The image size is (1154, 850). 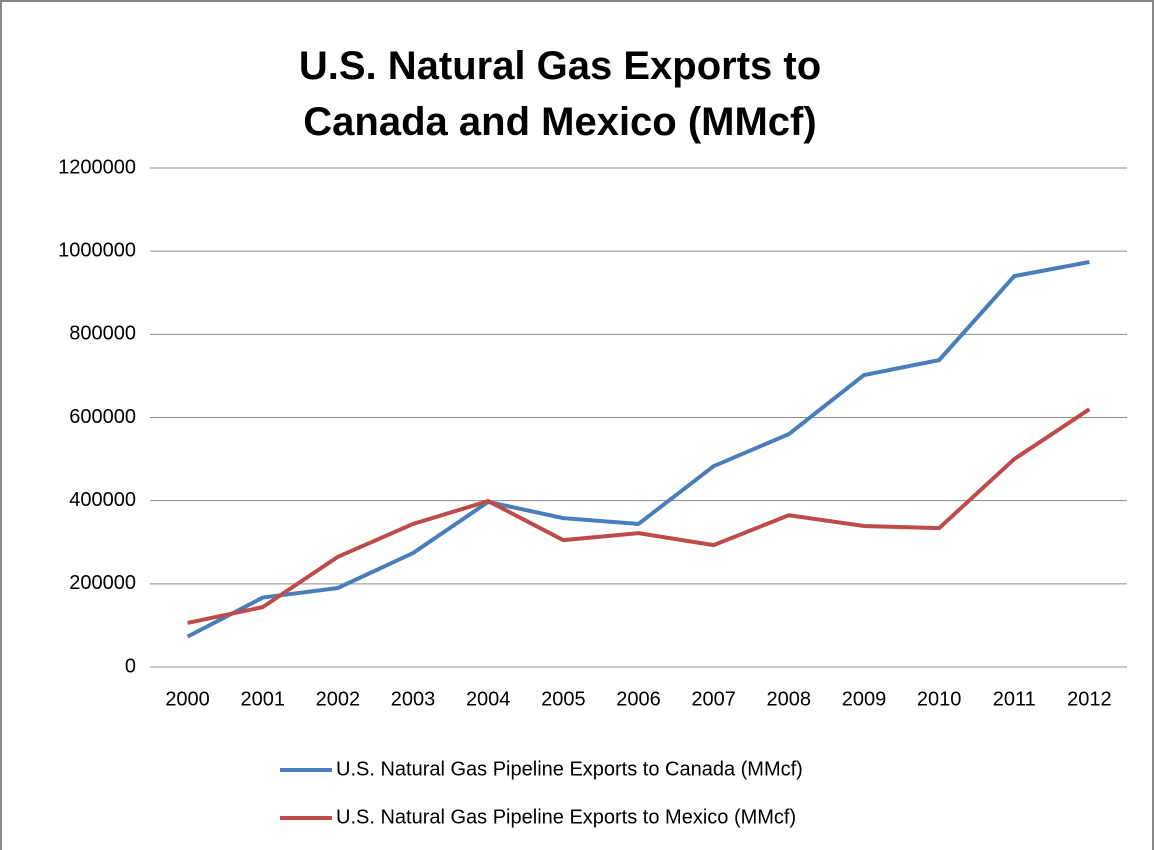 What do you see at coordinates (130, 666) in the screenshot?
I see `y-tick-label: 0` at bounding box center [130, 666].